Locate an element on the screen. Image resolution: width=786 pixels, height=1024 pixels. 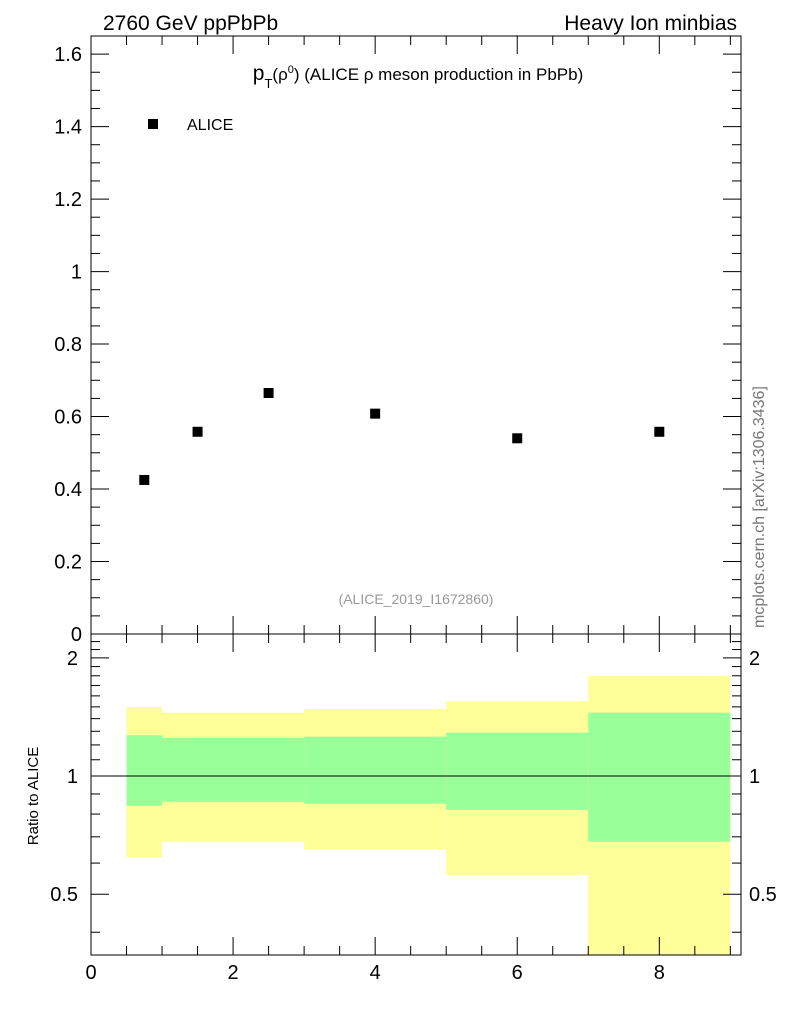
ratio-x-tick-labels: 0 2 4 6 8 is located at coordinates (374, 973).